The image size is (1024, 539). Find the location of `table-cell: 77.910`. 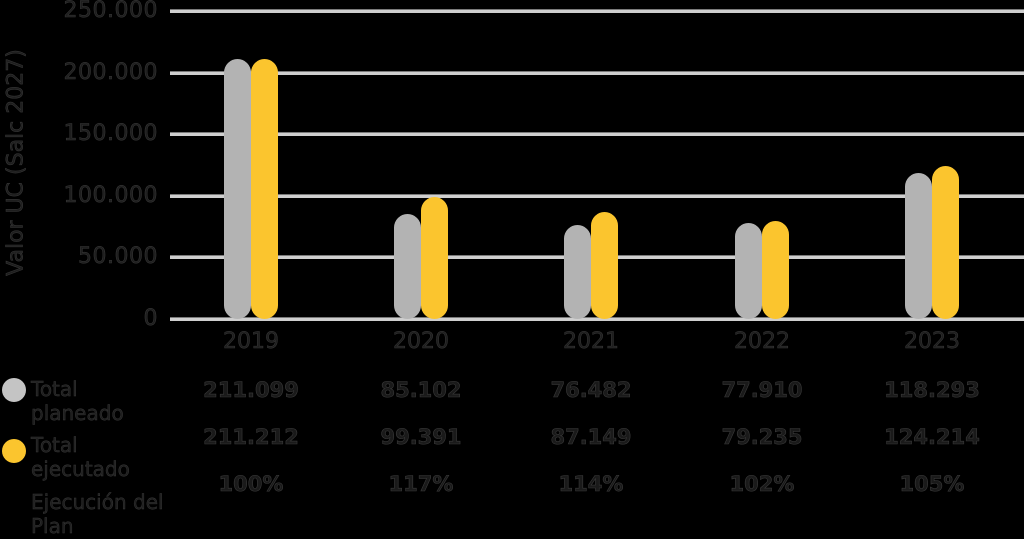

table-cell: 77.910 is located at coordinates (762, 390).